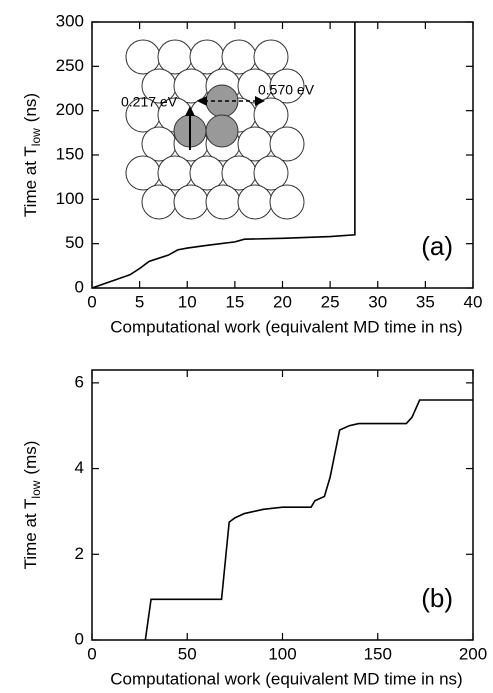  I want to click on x-tick-label: 50, so click(187, 653).